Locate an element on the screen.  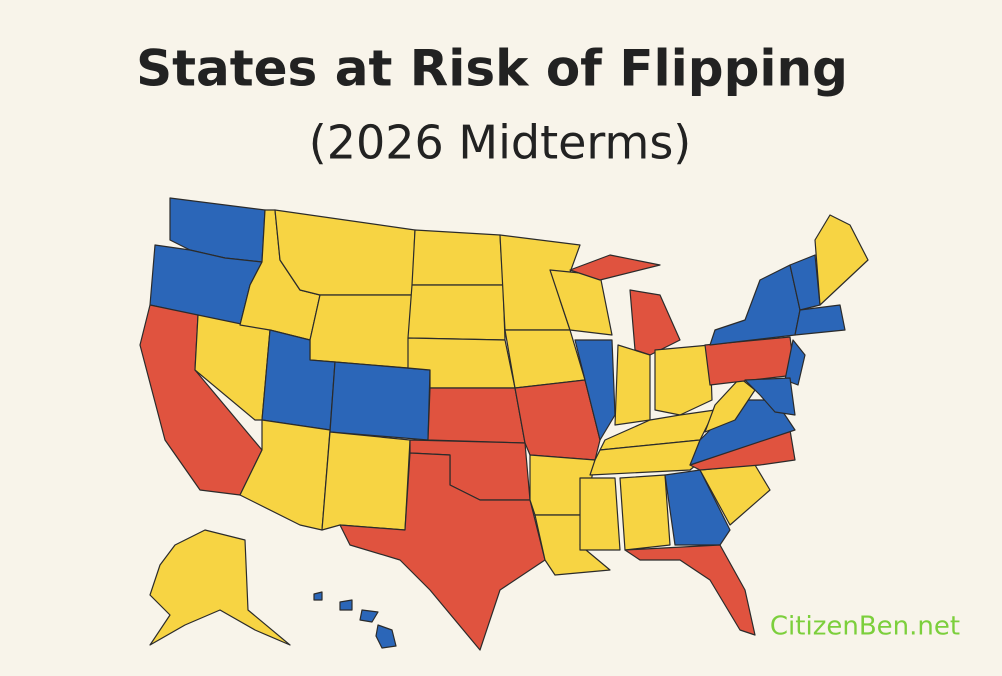
watermark: CitizenBen.net is located at coordinates (865, 627).